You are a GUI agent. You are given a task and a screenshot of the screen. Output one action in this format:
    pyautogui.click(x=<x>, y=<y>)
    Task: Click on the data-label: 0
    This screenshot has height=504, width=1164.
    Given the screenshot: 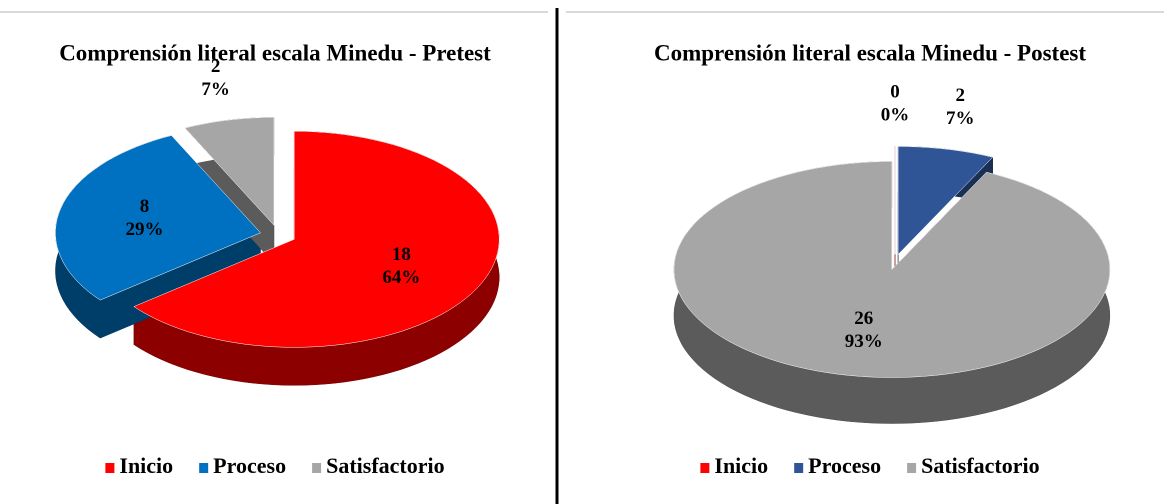 What is the action you would take?
    pyautogui.click(x=895, y=91)
    